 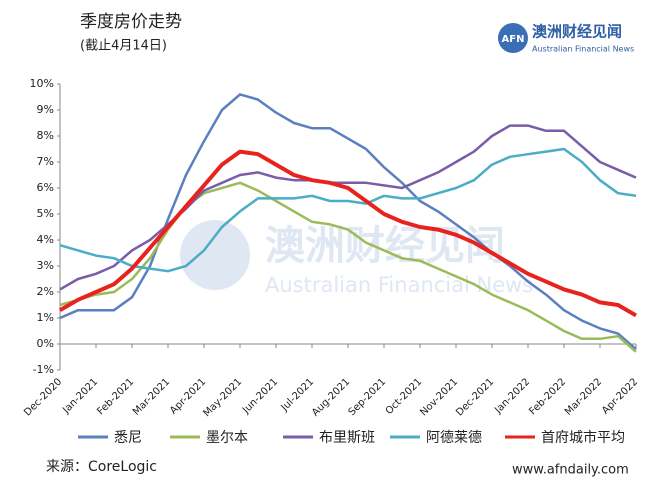 What do you see at coordinates (399, 285) in the screenshot?
I see `watermark-english: Australian Financial News` at bounding box center [399, 285].